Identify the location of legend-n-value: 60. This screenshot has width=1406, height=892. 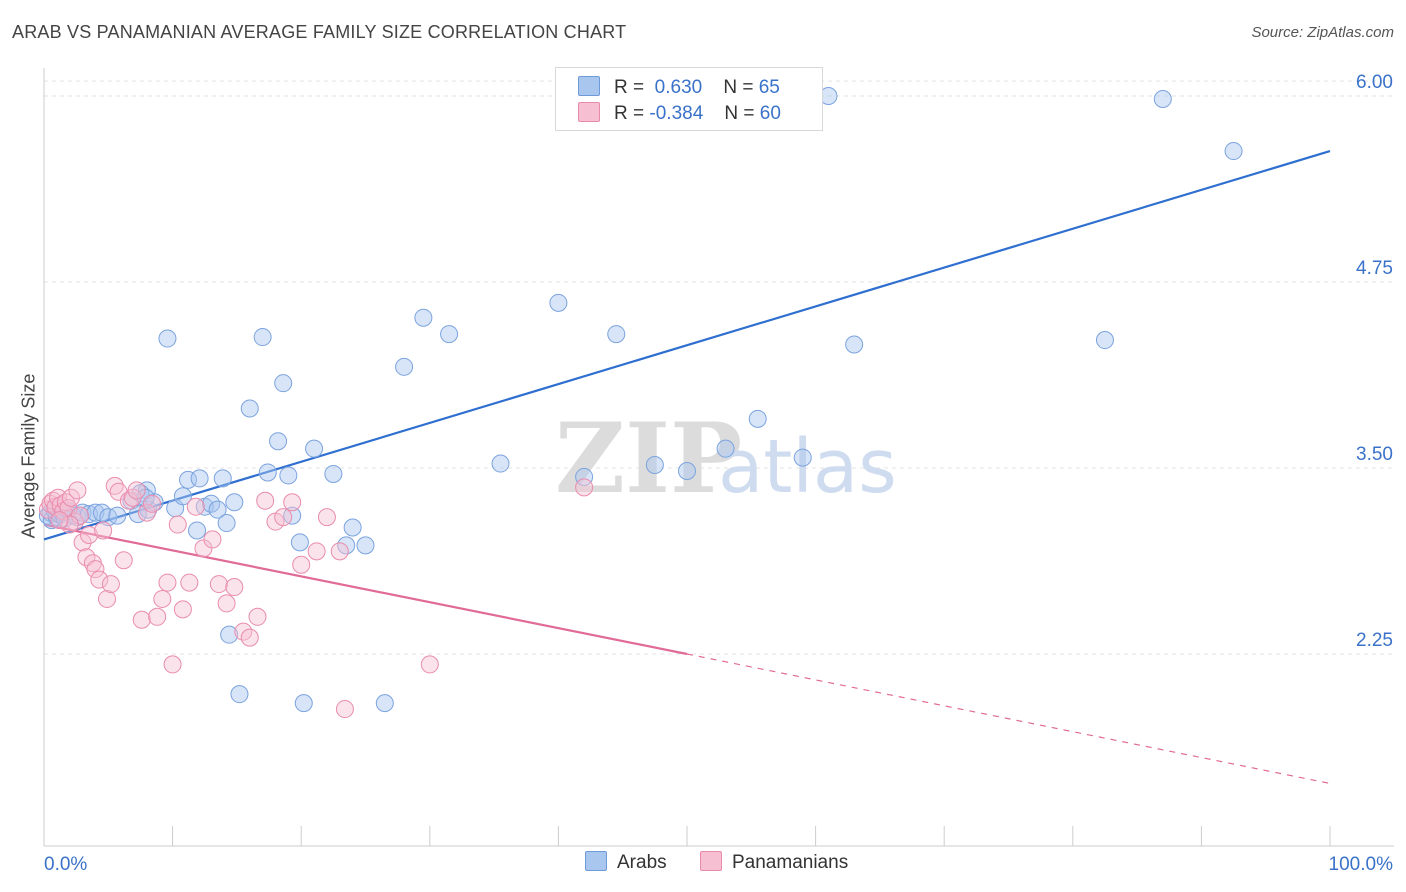
(770, 113).